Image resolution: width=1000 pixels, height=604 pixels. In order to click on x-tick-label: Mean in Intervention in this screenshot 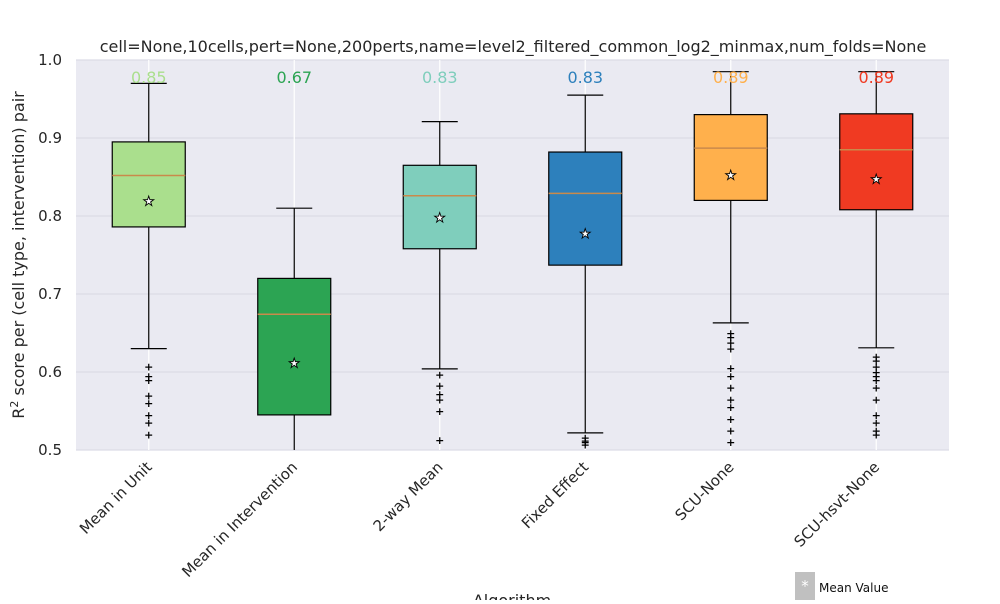, I will do `click(239, 519)`.